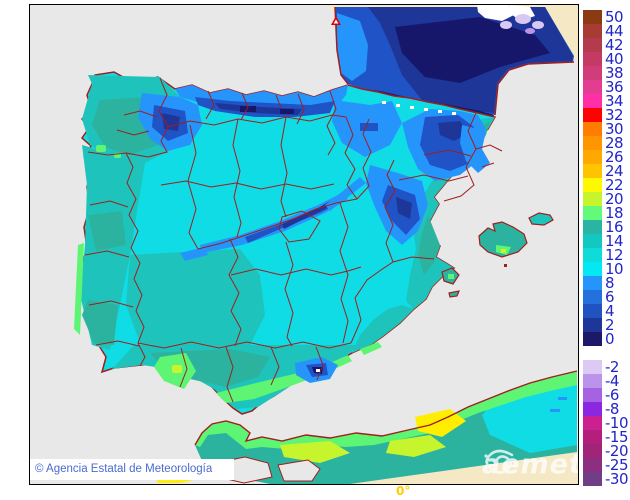  I want to click on legend-positive-scale: 50 44 42 40 38 36, so click(603, 178).